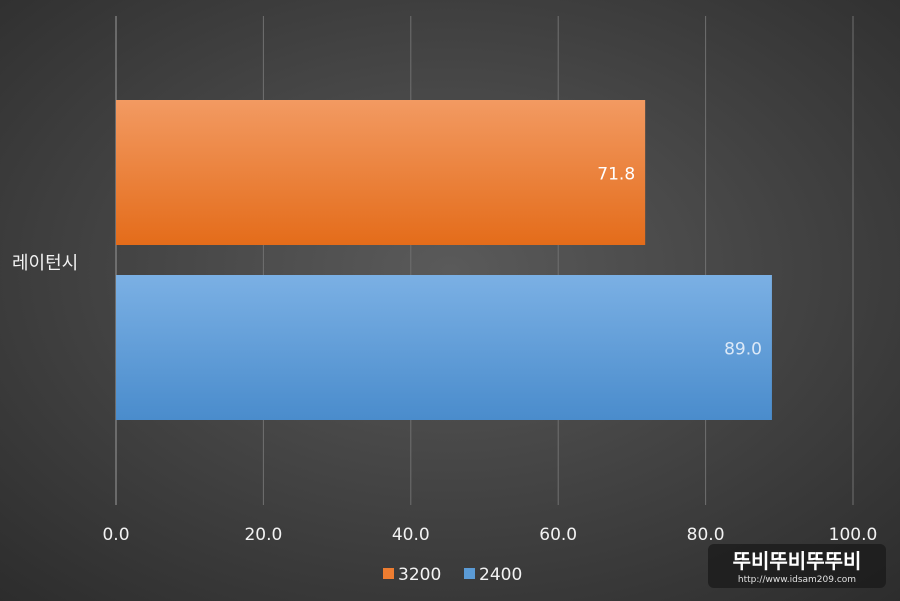 Image resolution: width=900 pixels, height=601 pixels. Describe the element at coordinates (263, 535) in the screenshot. I see `x-tick-label: 20.0` at that location.